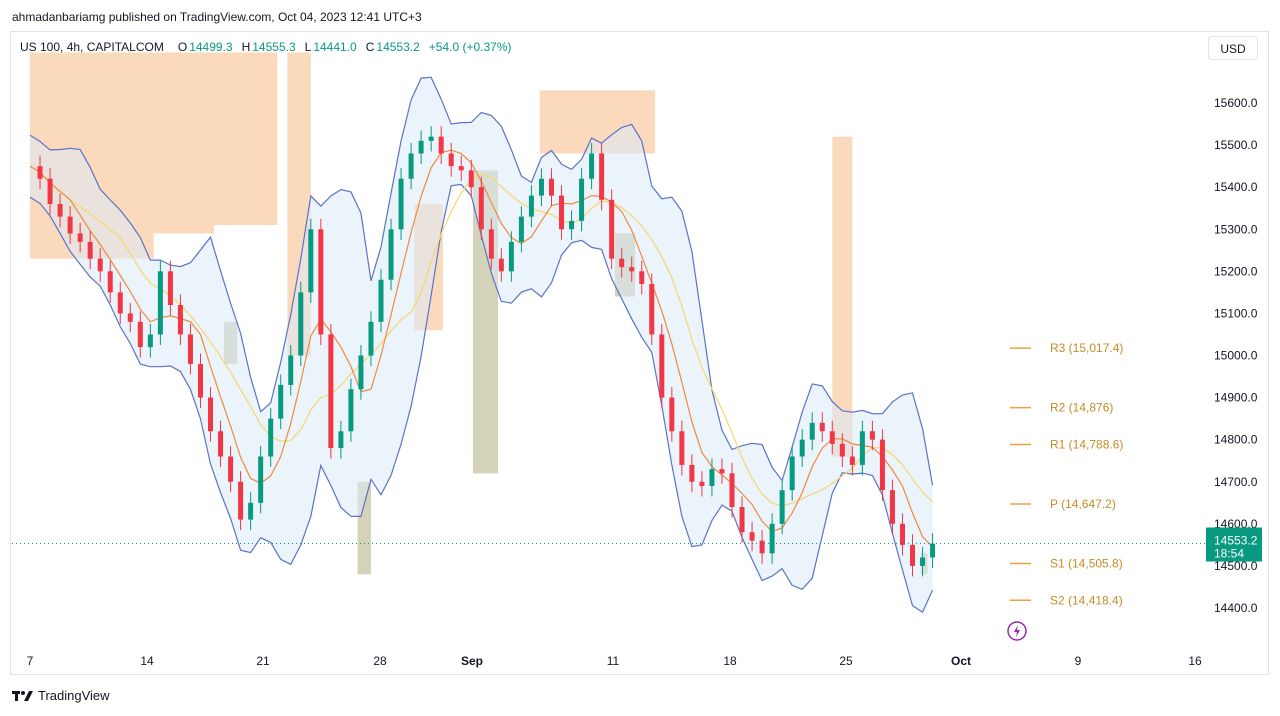 This screenshot has width=1280, height=716. What do you see at coordinates (398, 47) in the screenshot?
I see `close-value: 14553.2` at bounding box center [398, 47].